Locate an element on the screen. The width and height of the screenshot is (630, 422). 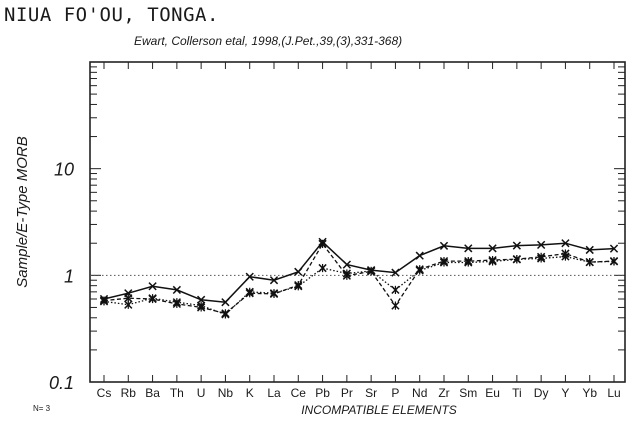
x-tick-label: Sr is located at coordinates (371, 393).